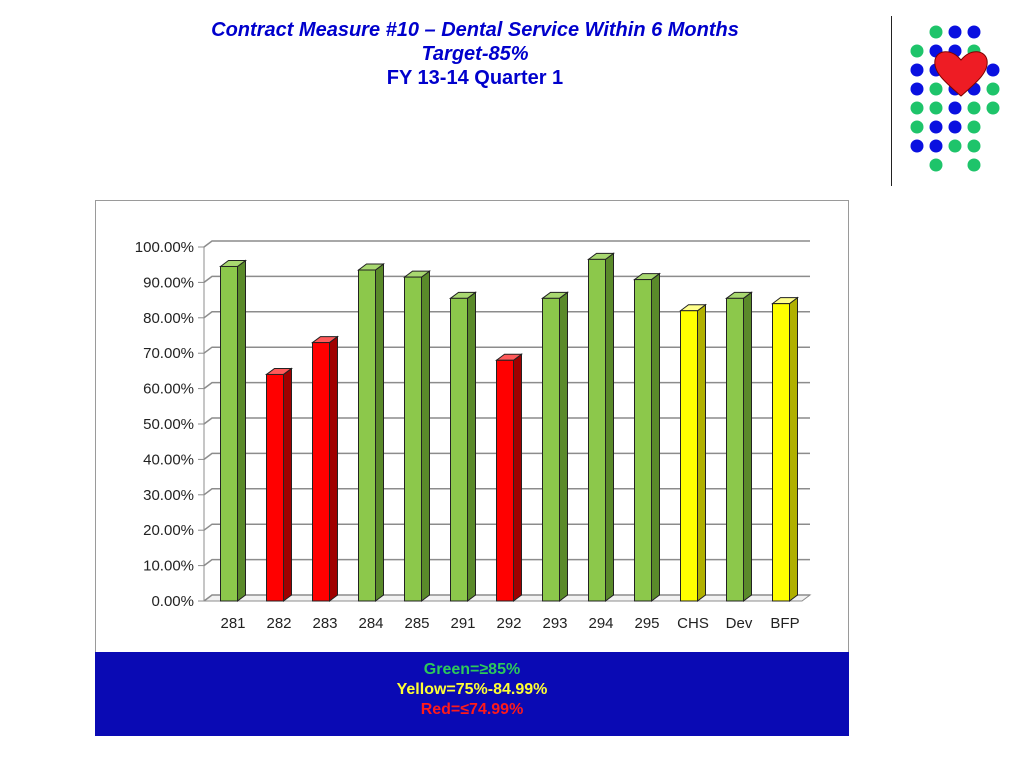  I want to click on x-tick-label: Dev, so click(739, 623).